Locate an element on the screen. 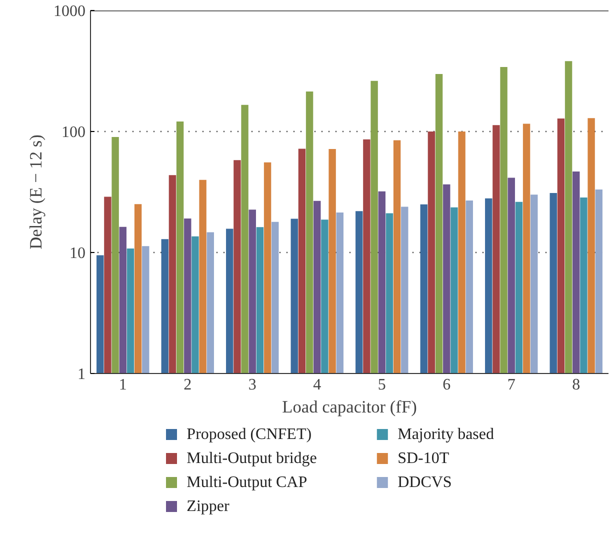 This screenshot has height=539, width=614. x-axis-title: Load capacitor (fF) is located at coordinates (350, 407).